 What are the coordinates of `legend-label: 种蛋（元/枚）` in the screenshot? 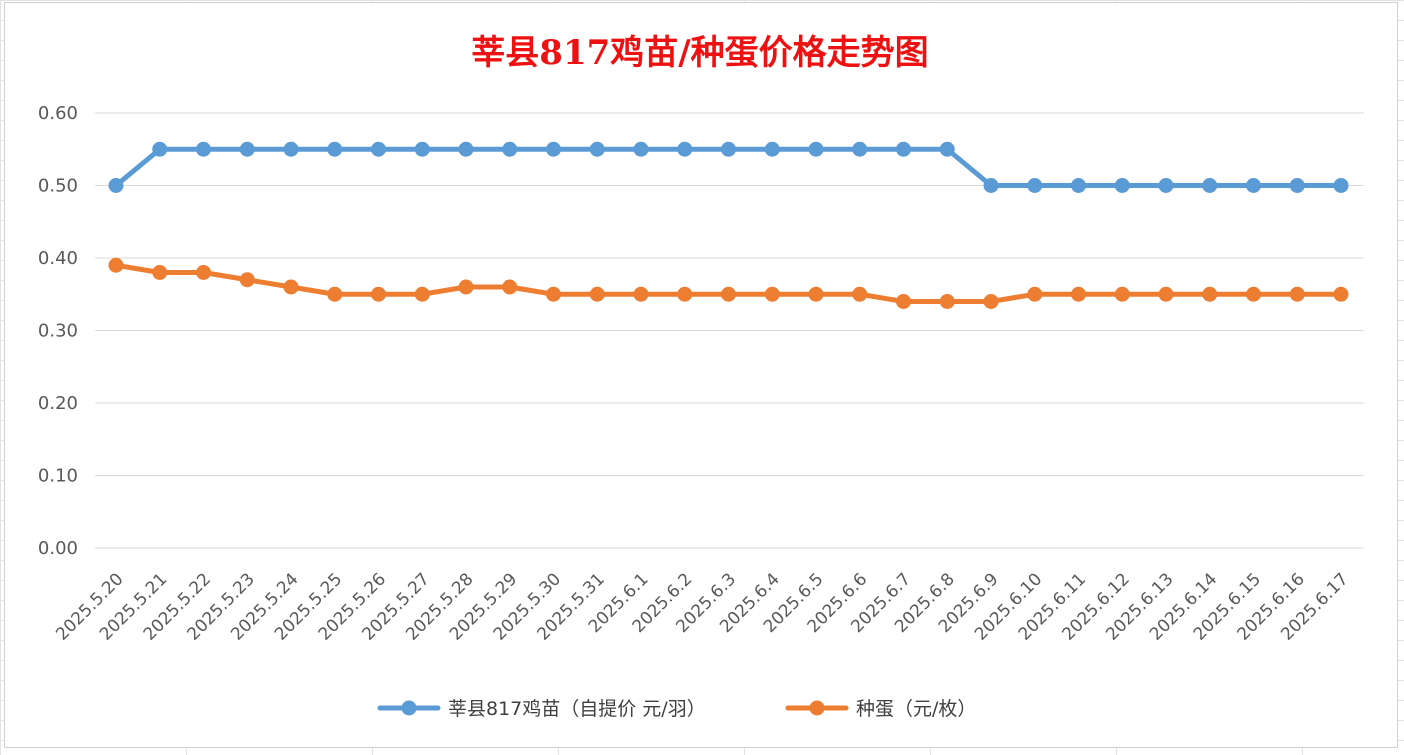 It's located at (916, 709).